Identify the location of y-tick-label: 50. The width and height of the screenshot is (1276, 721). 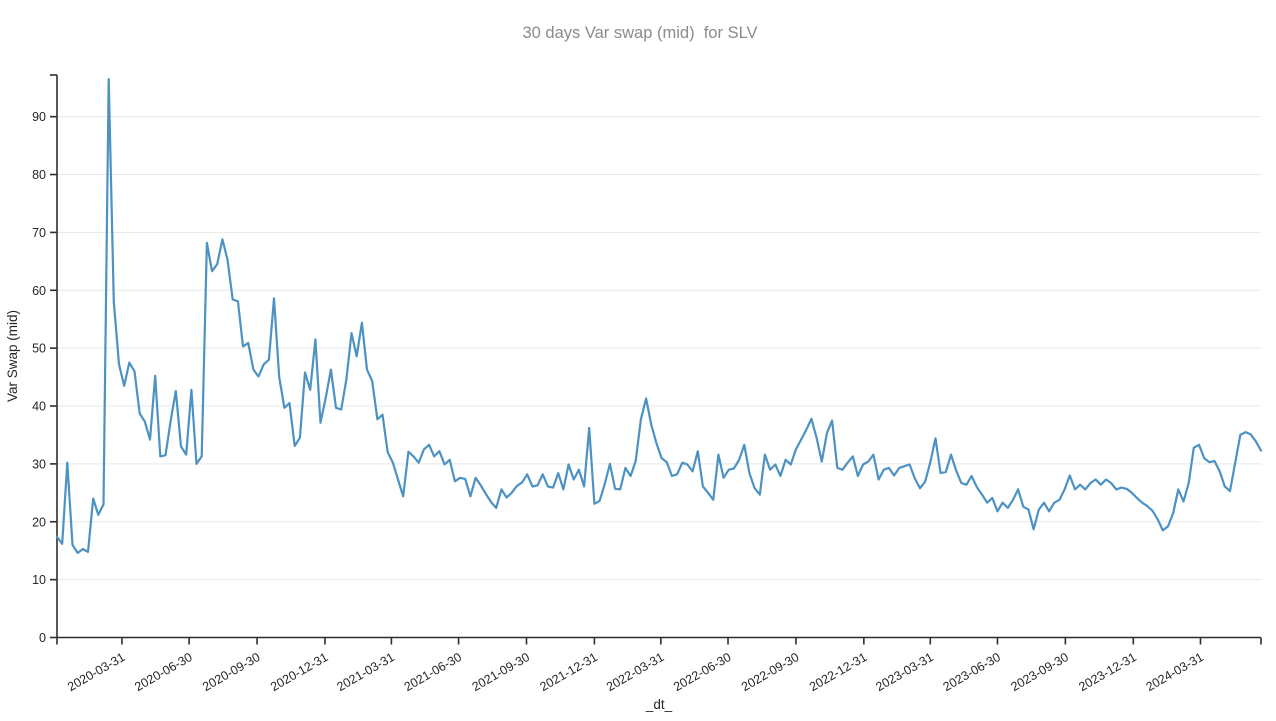
(39, 349).